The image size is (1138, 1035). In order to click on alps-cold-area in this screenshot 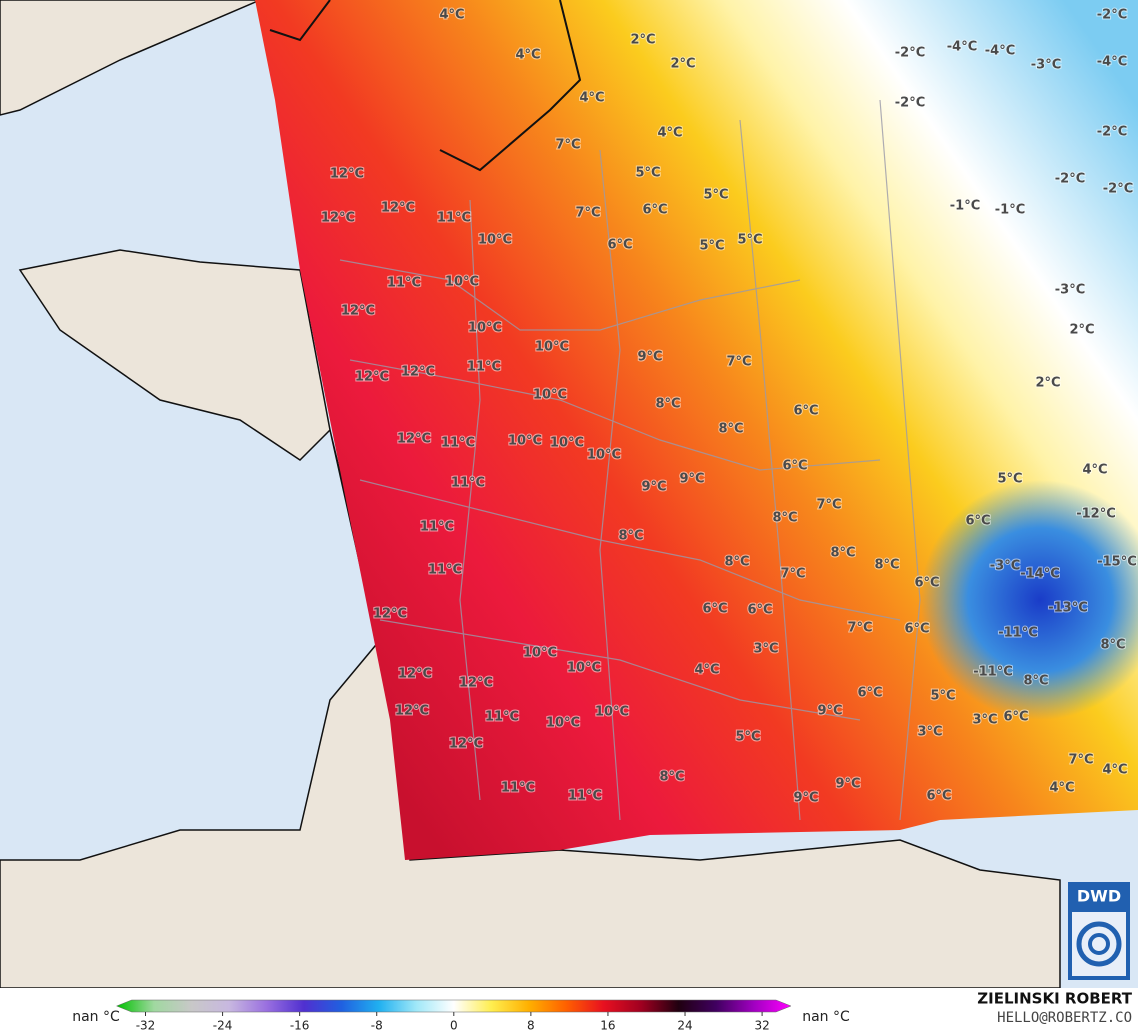, I will do `click(1029, 600)`.